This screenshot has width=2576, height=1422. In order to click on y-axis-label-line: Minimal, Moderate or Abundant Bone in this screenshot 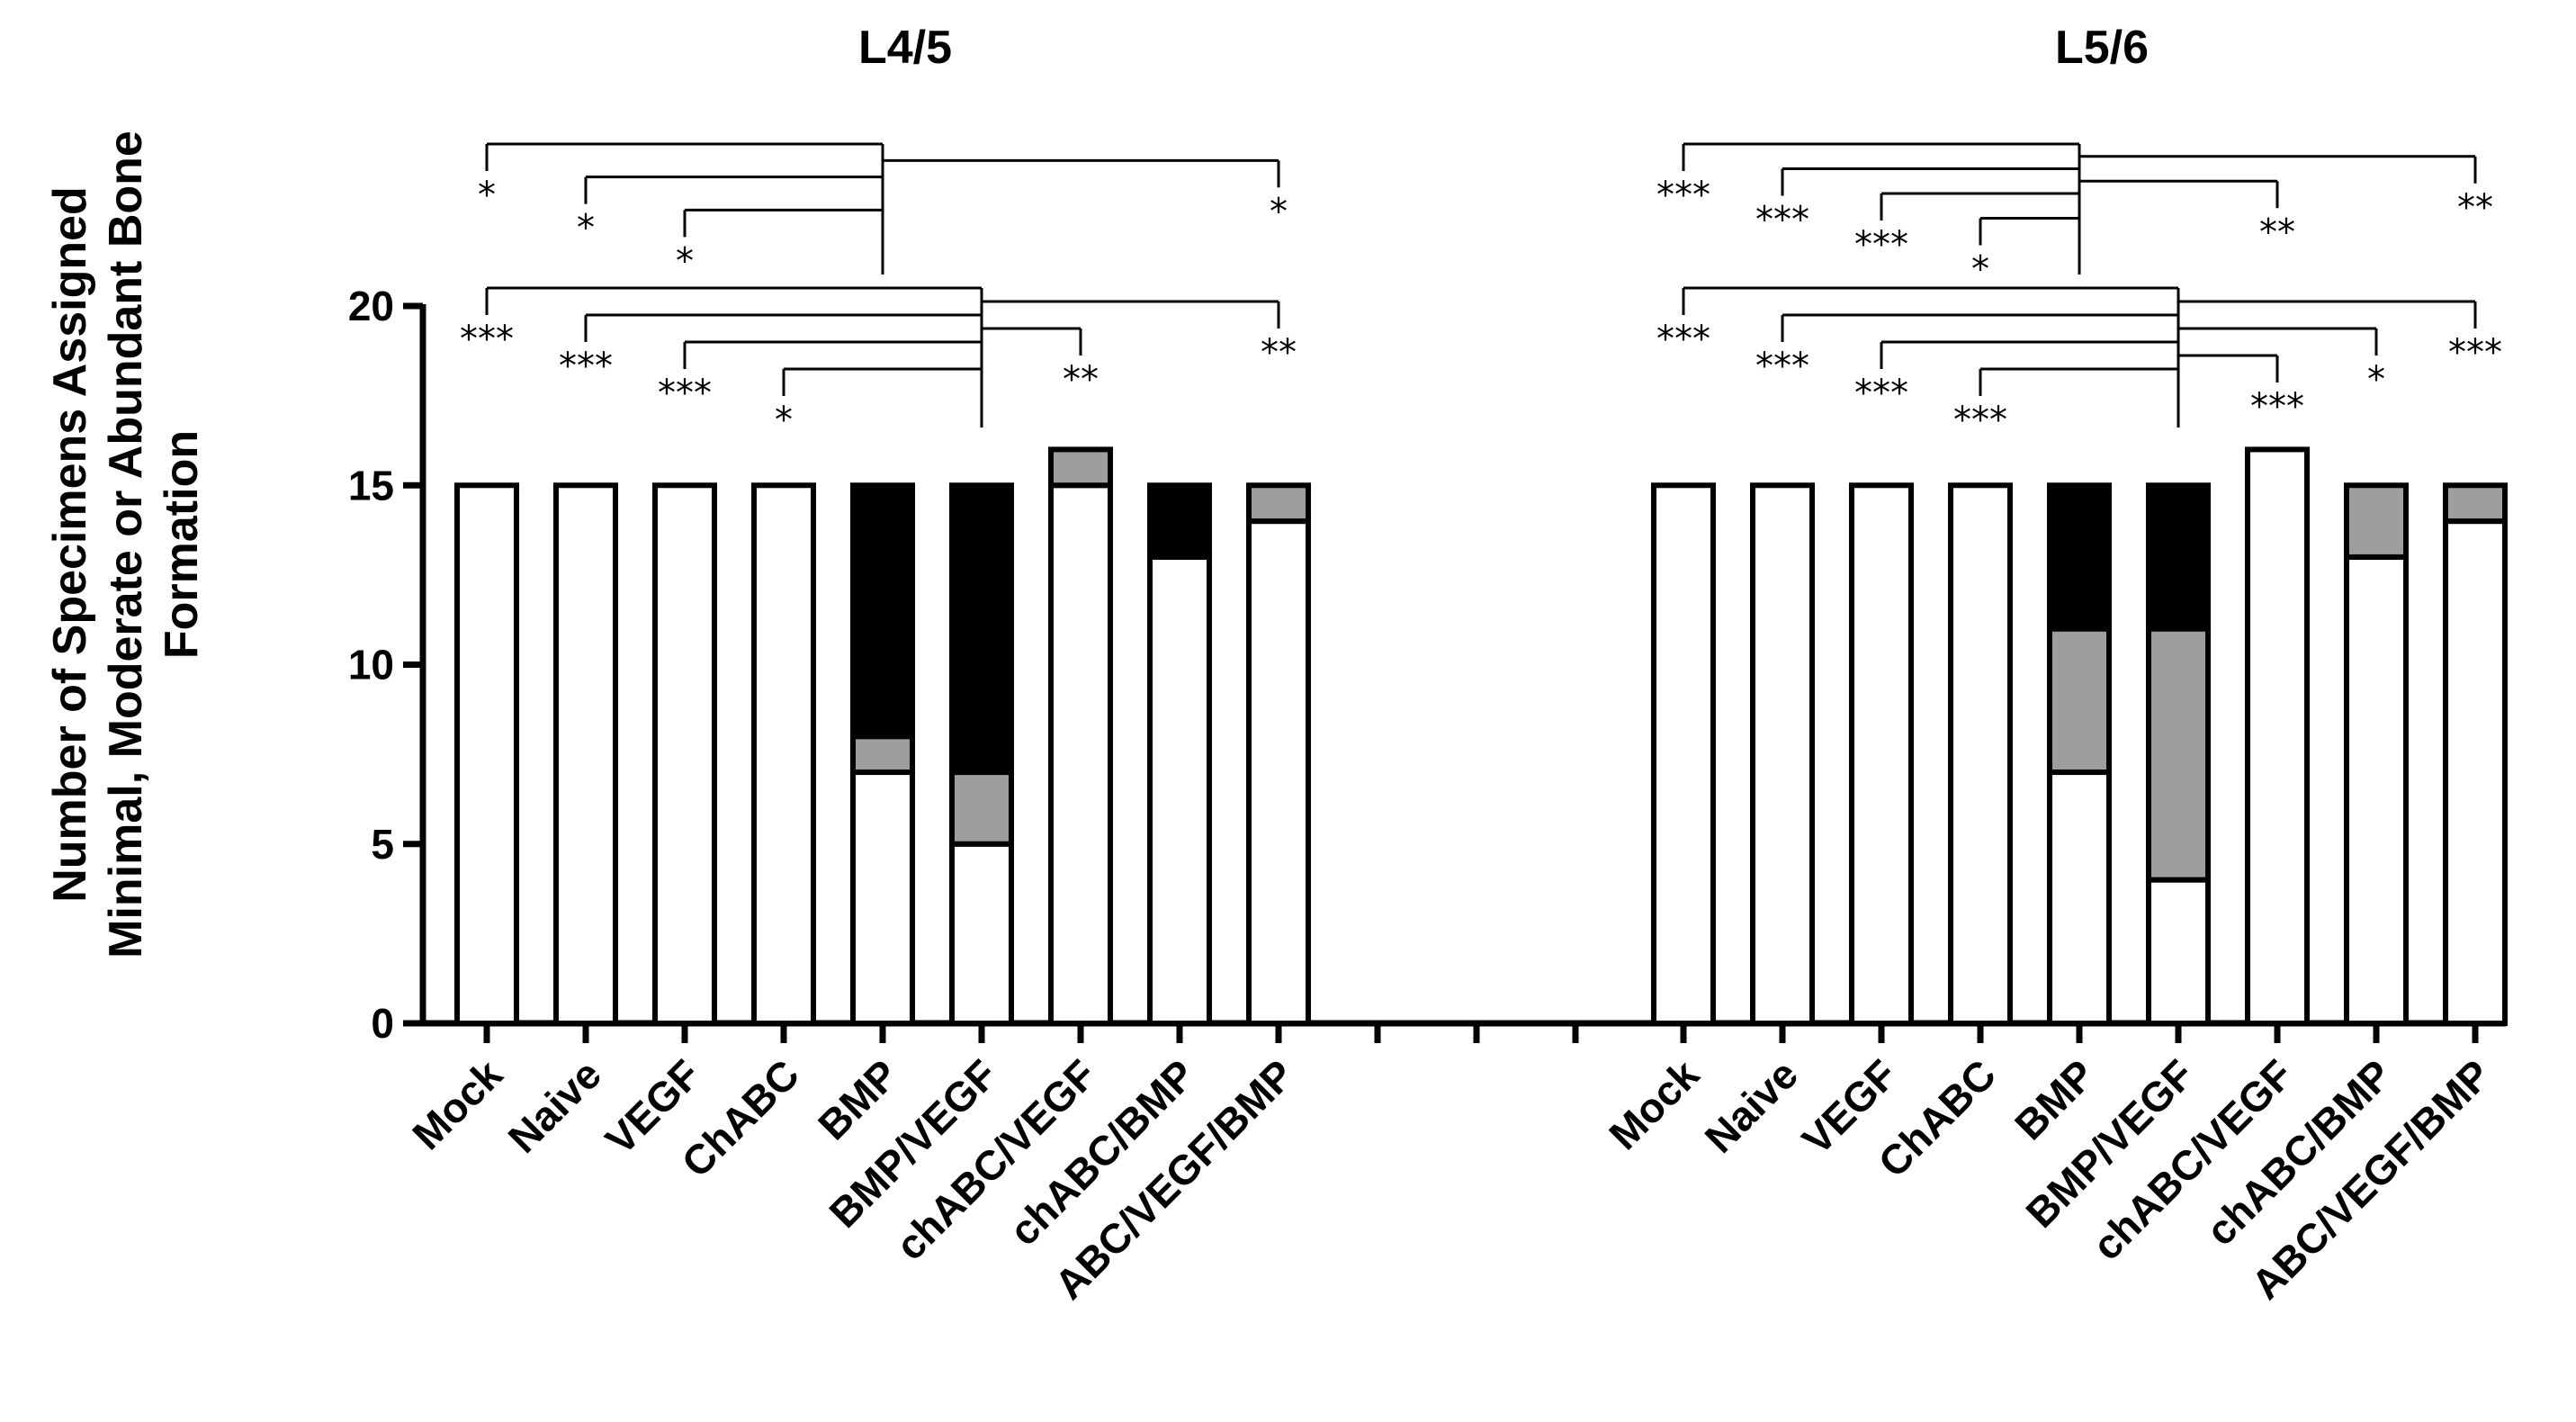, I will do `click(126, 544)`.